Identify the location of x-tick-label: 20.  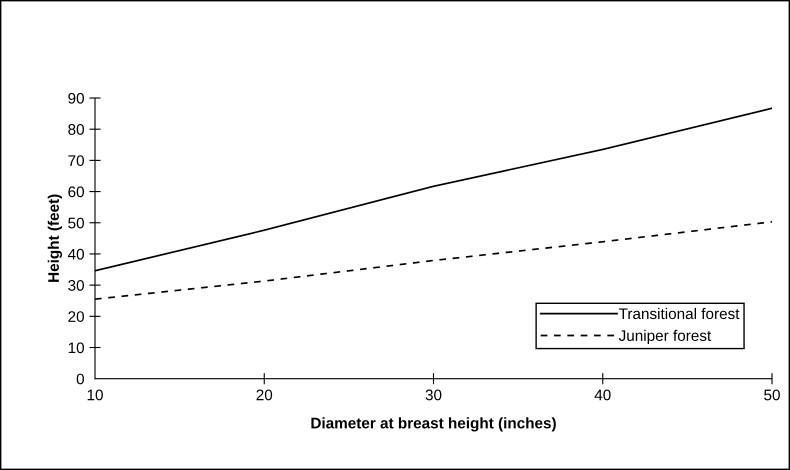
(264, 395).